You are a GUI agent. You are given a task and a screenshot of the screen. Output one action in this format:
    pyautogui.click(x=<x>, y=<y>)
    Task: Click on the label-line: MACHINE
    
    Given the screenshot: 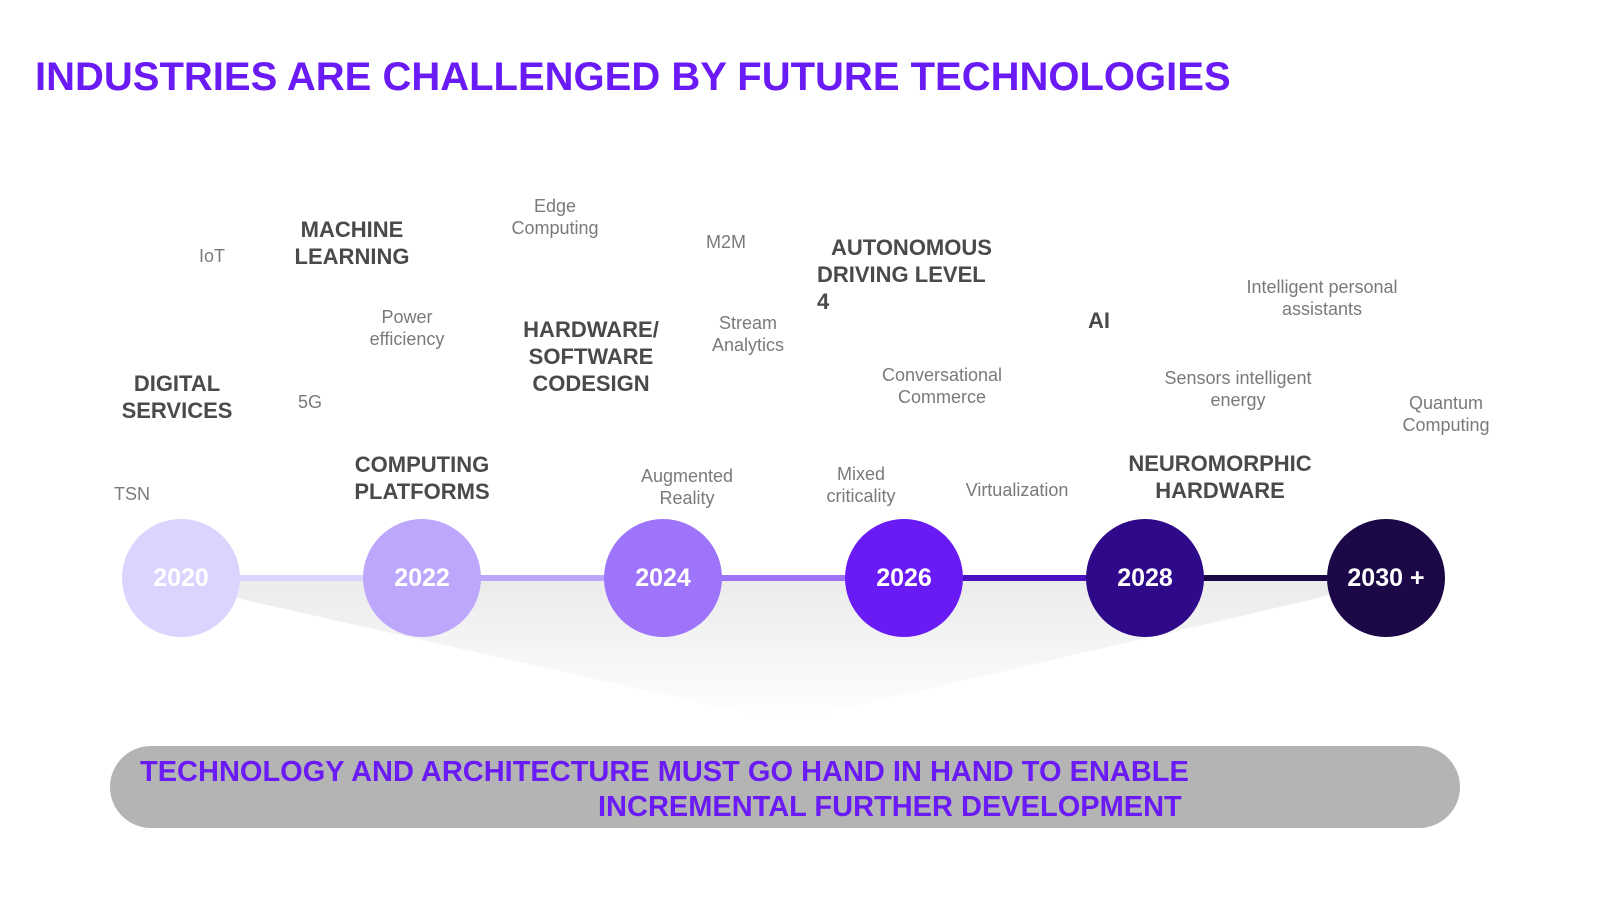 What is the action you would take?
    pyautogui.click(x=352, y=229)
    